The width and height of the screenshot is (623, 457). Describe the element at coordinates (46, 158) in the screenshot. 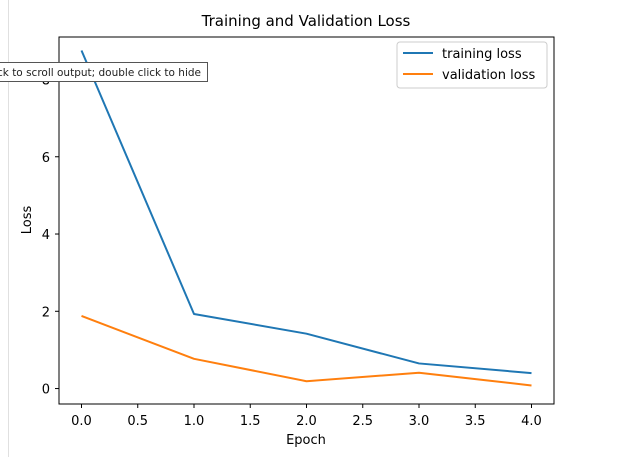

I see `y-tick-label: 6` at that location.